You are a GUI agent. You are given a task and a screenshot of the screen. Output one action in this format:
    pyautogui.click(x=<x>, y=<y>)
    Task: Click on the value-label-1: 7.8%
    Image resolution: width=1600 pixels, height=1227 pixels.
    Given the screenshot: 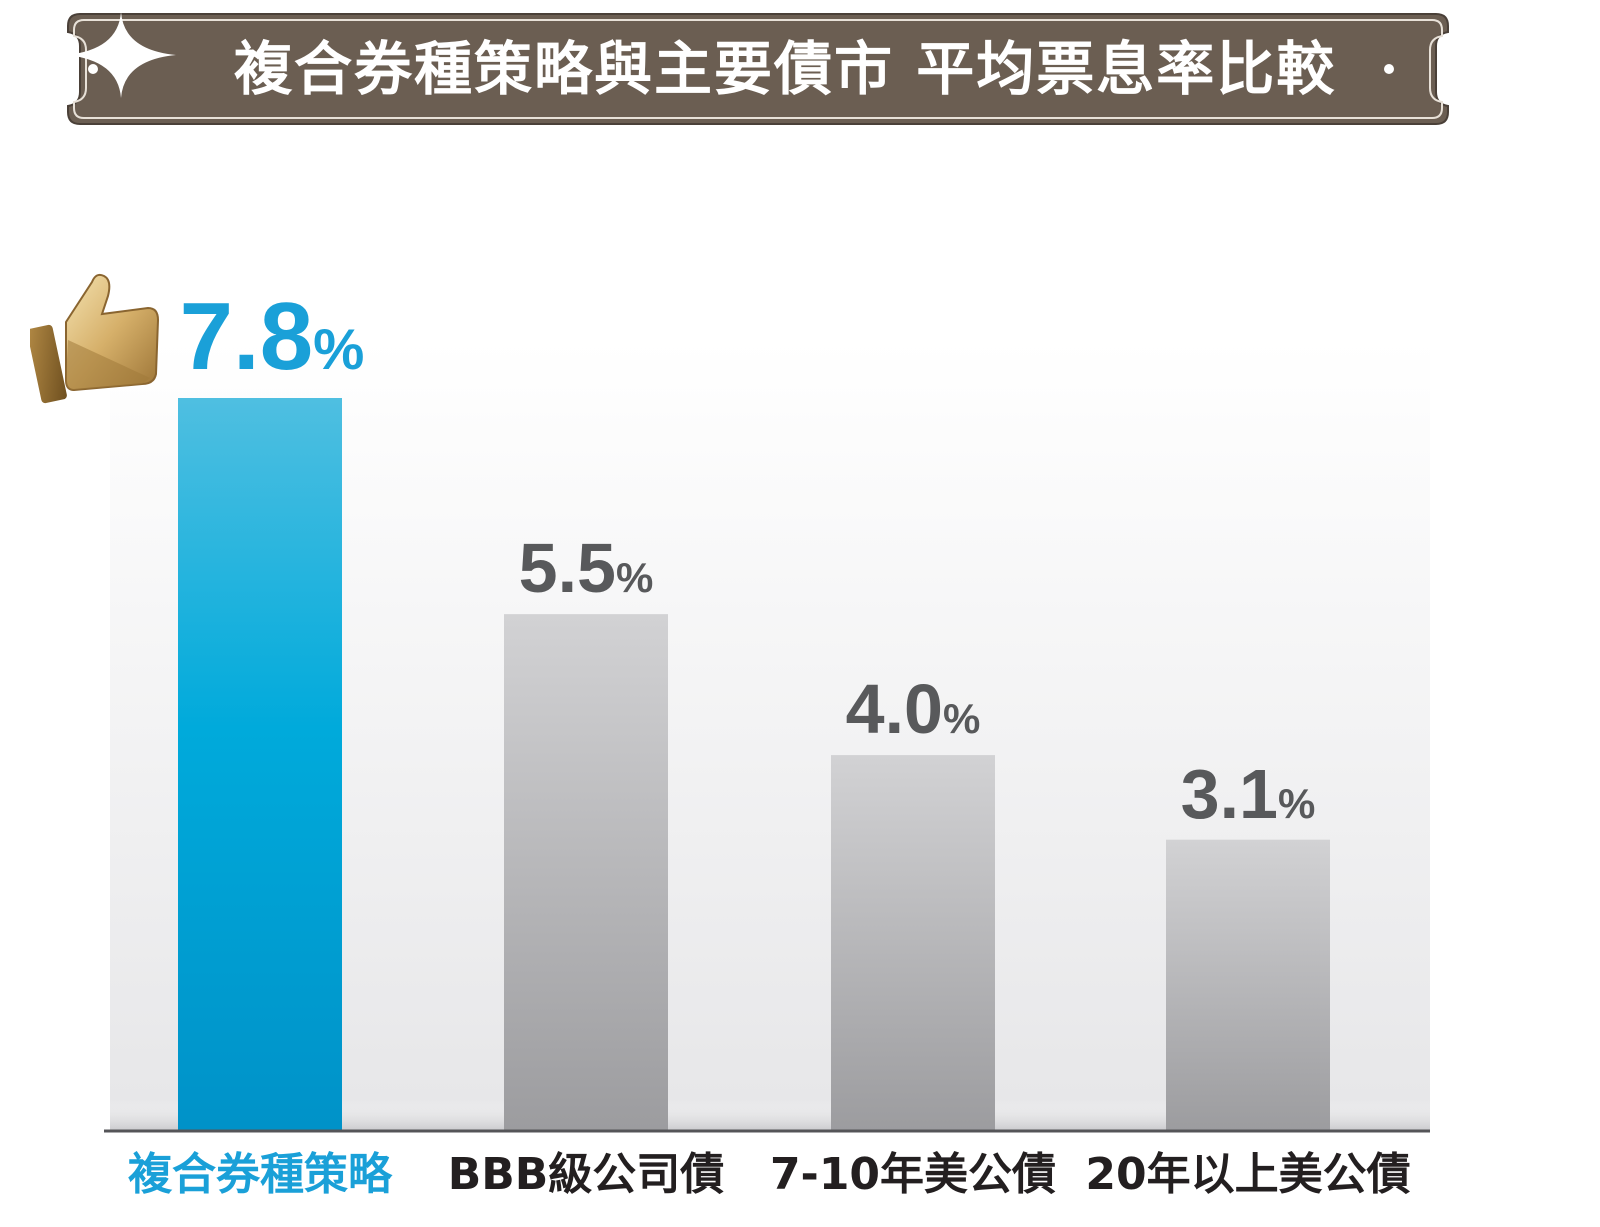 What is the action you would take?
    pyautogui.click(x=272, y=343)
    